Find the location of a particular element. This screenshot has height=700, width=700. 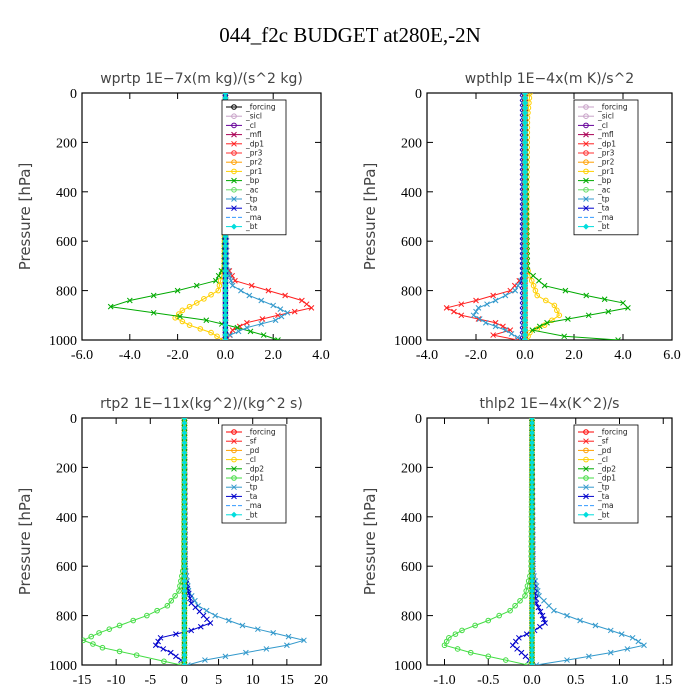

legend-box is located at coordinates (606, 167).